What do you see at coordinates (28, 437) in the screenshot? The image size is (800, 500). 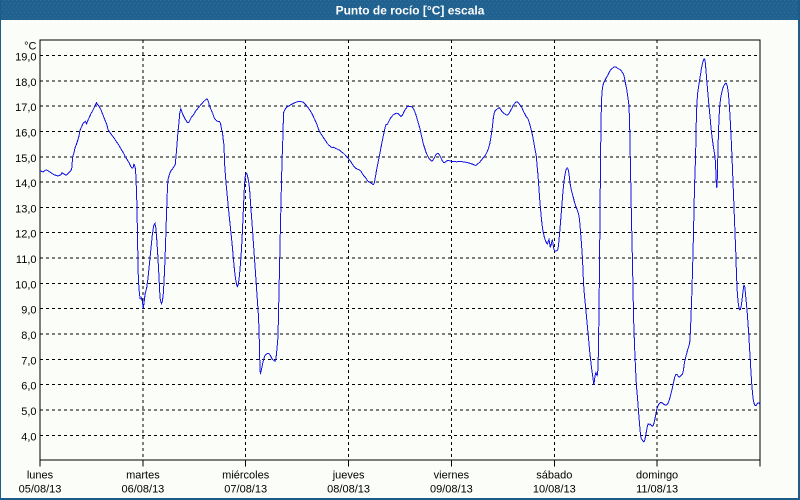 I see `svg-text: 4,0` at bounding box center [28, 437].